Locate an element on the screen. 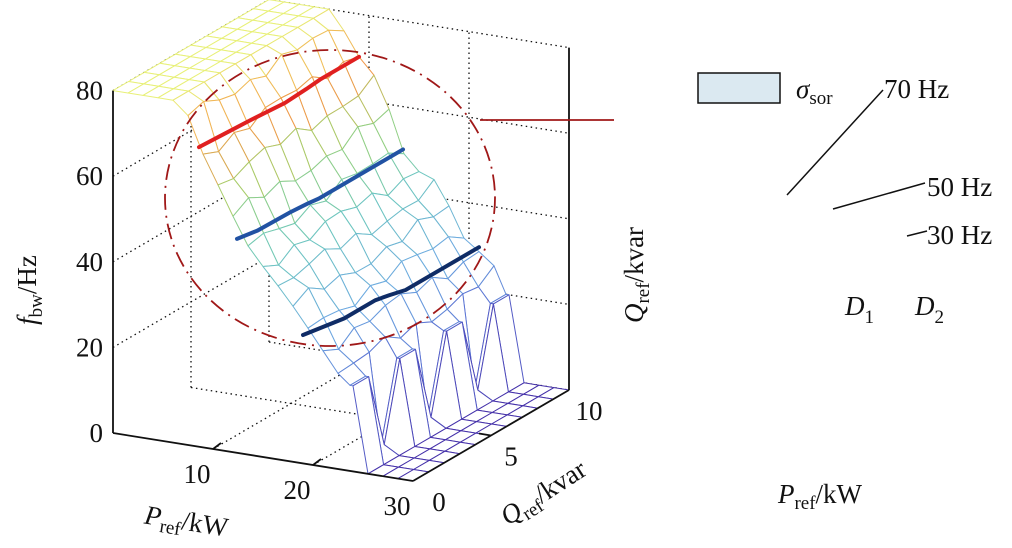 The width and height of the screenshot is (1012, 548). grid-floor-back-edge is located at coordinates (419, 366).